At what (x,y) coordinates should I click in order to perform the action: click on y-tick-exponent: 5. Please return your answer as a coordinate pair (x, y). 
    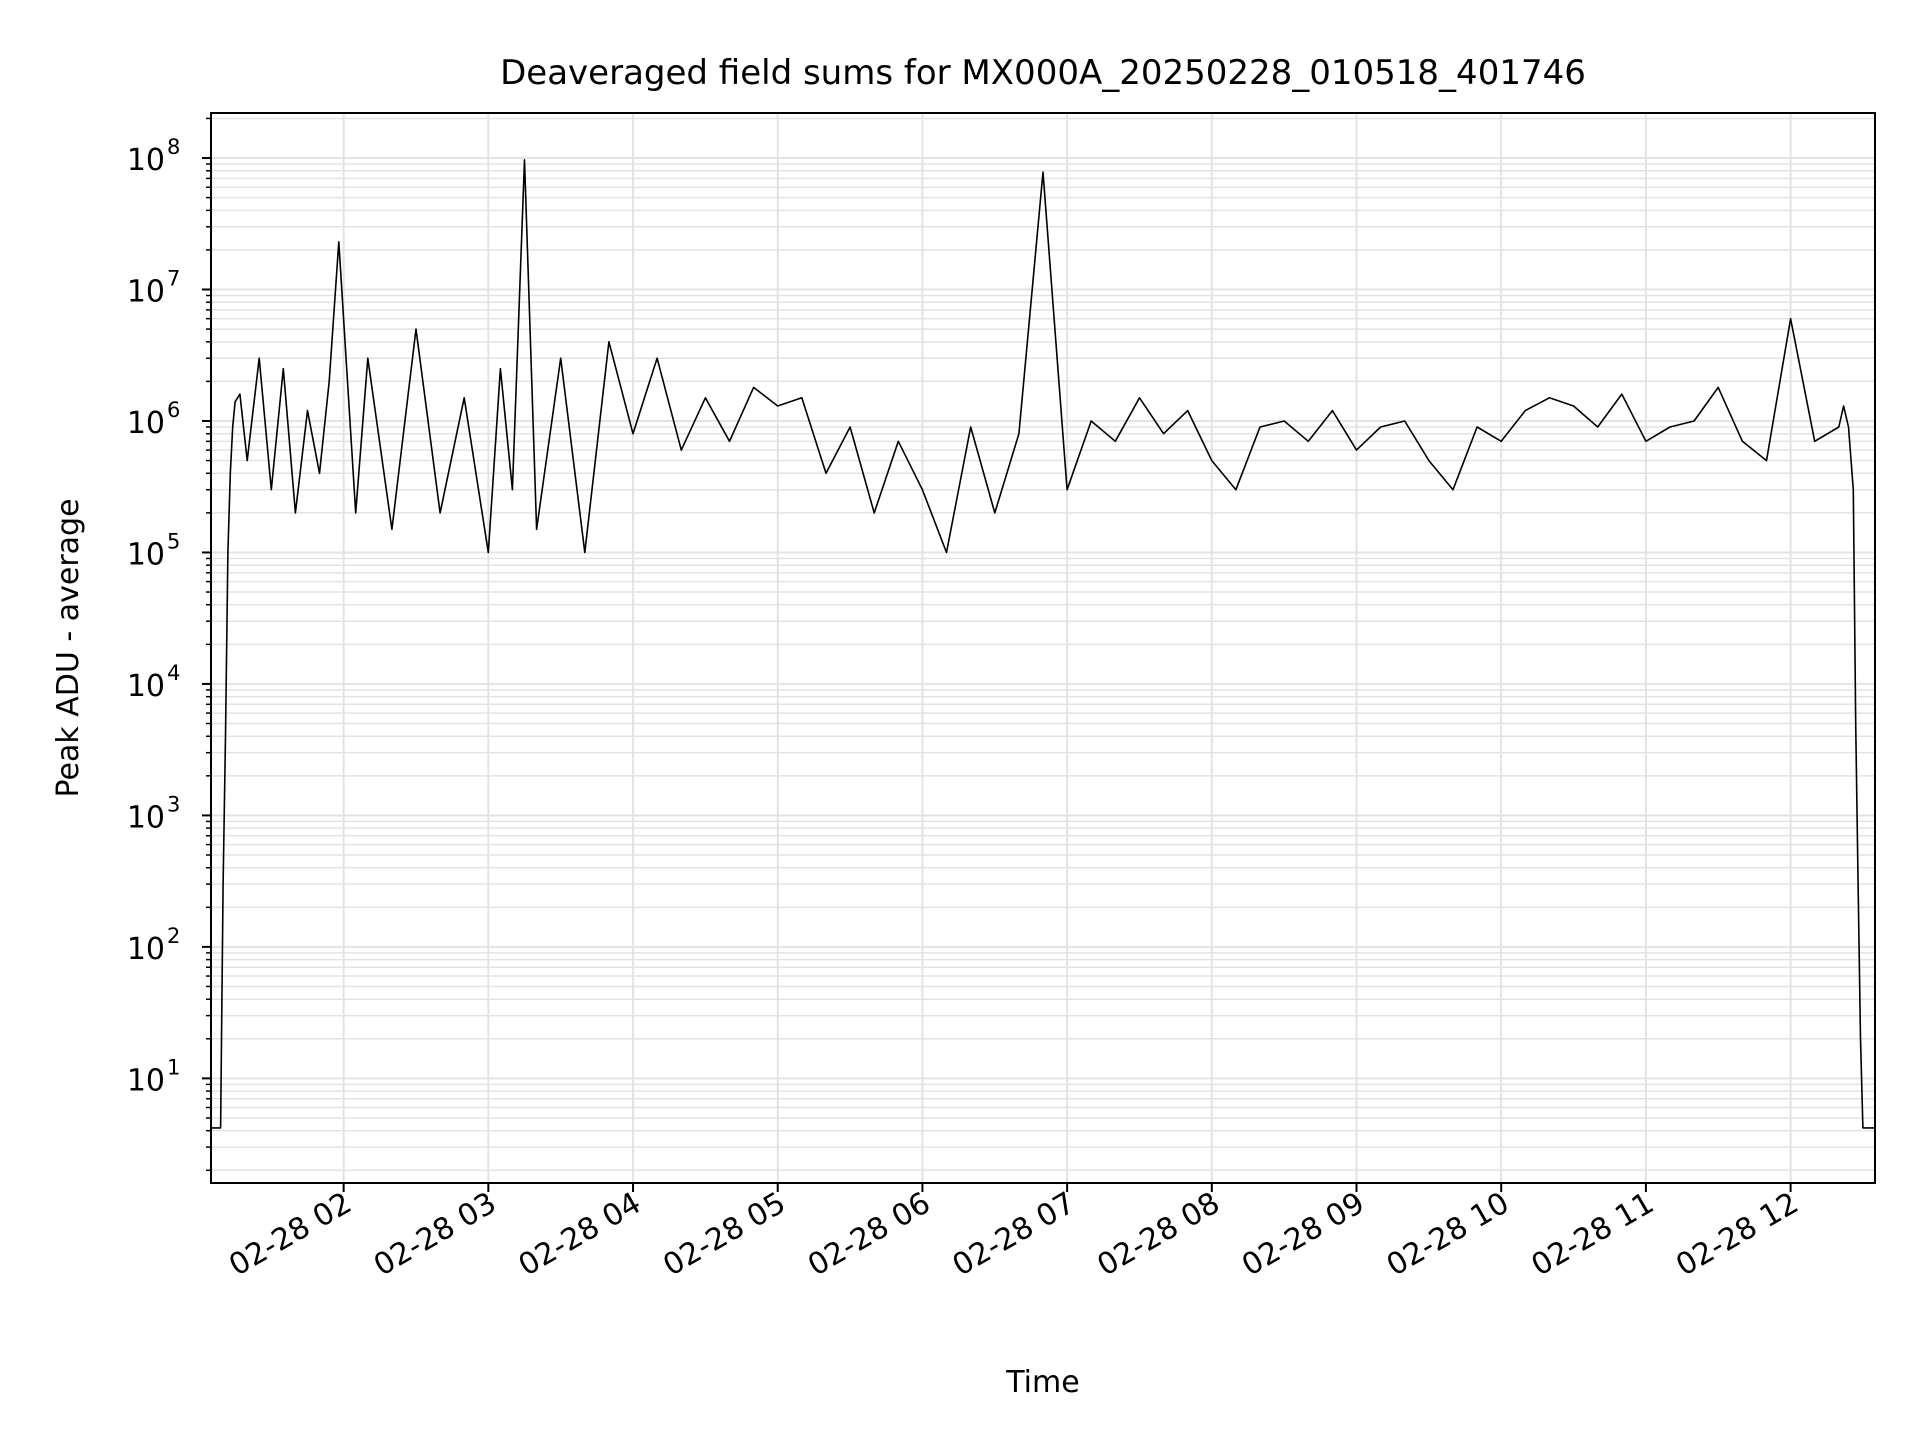
    Looking at the image, I should click on (173, 541).